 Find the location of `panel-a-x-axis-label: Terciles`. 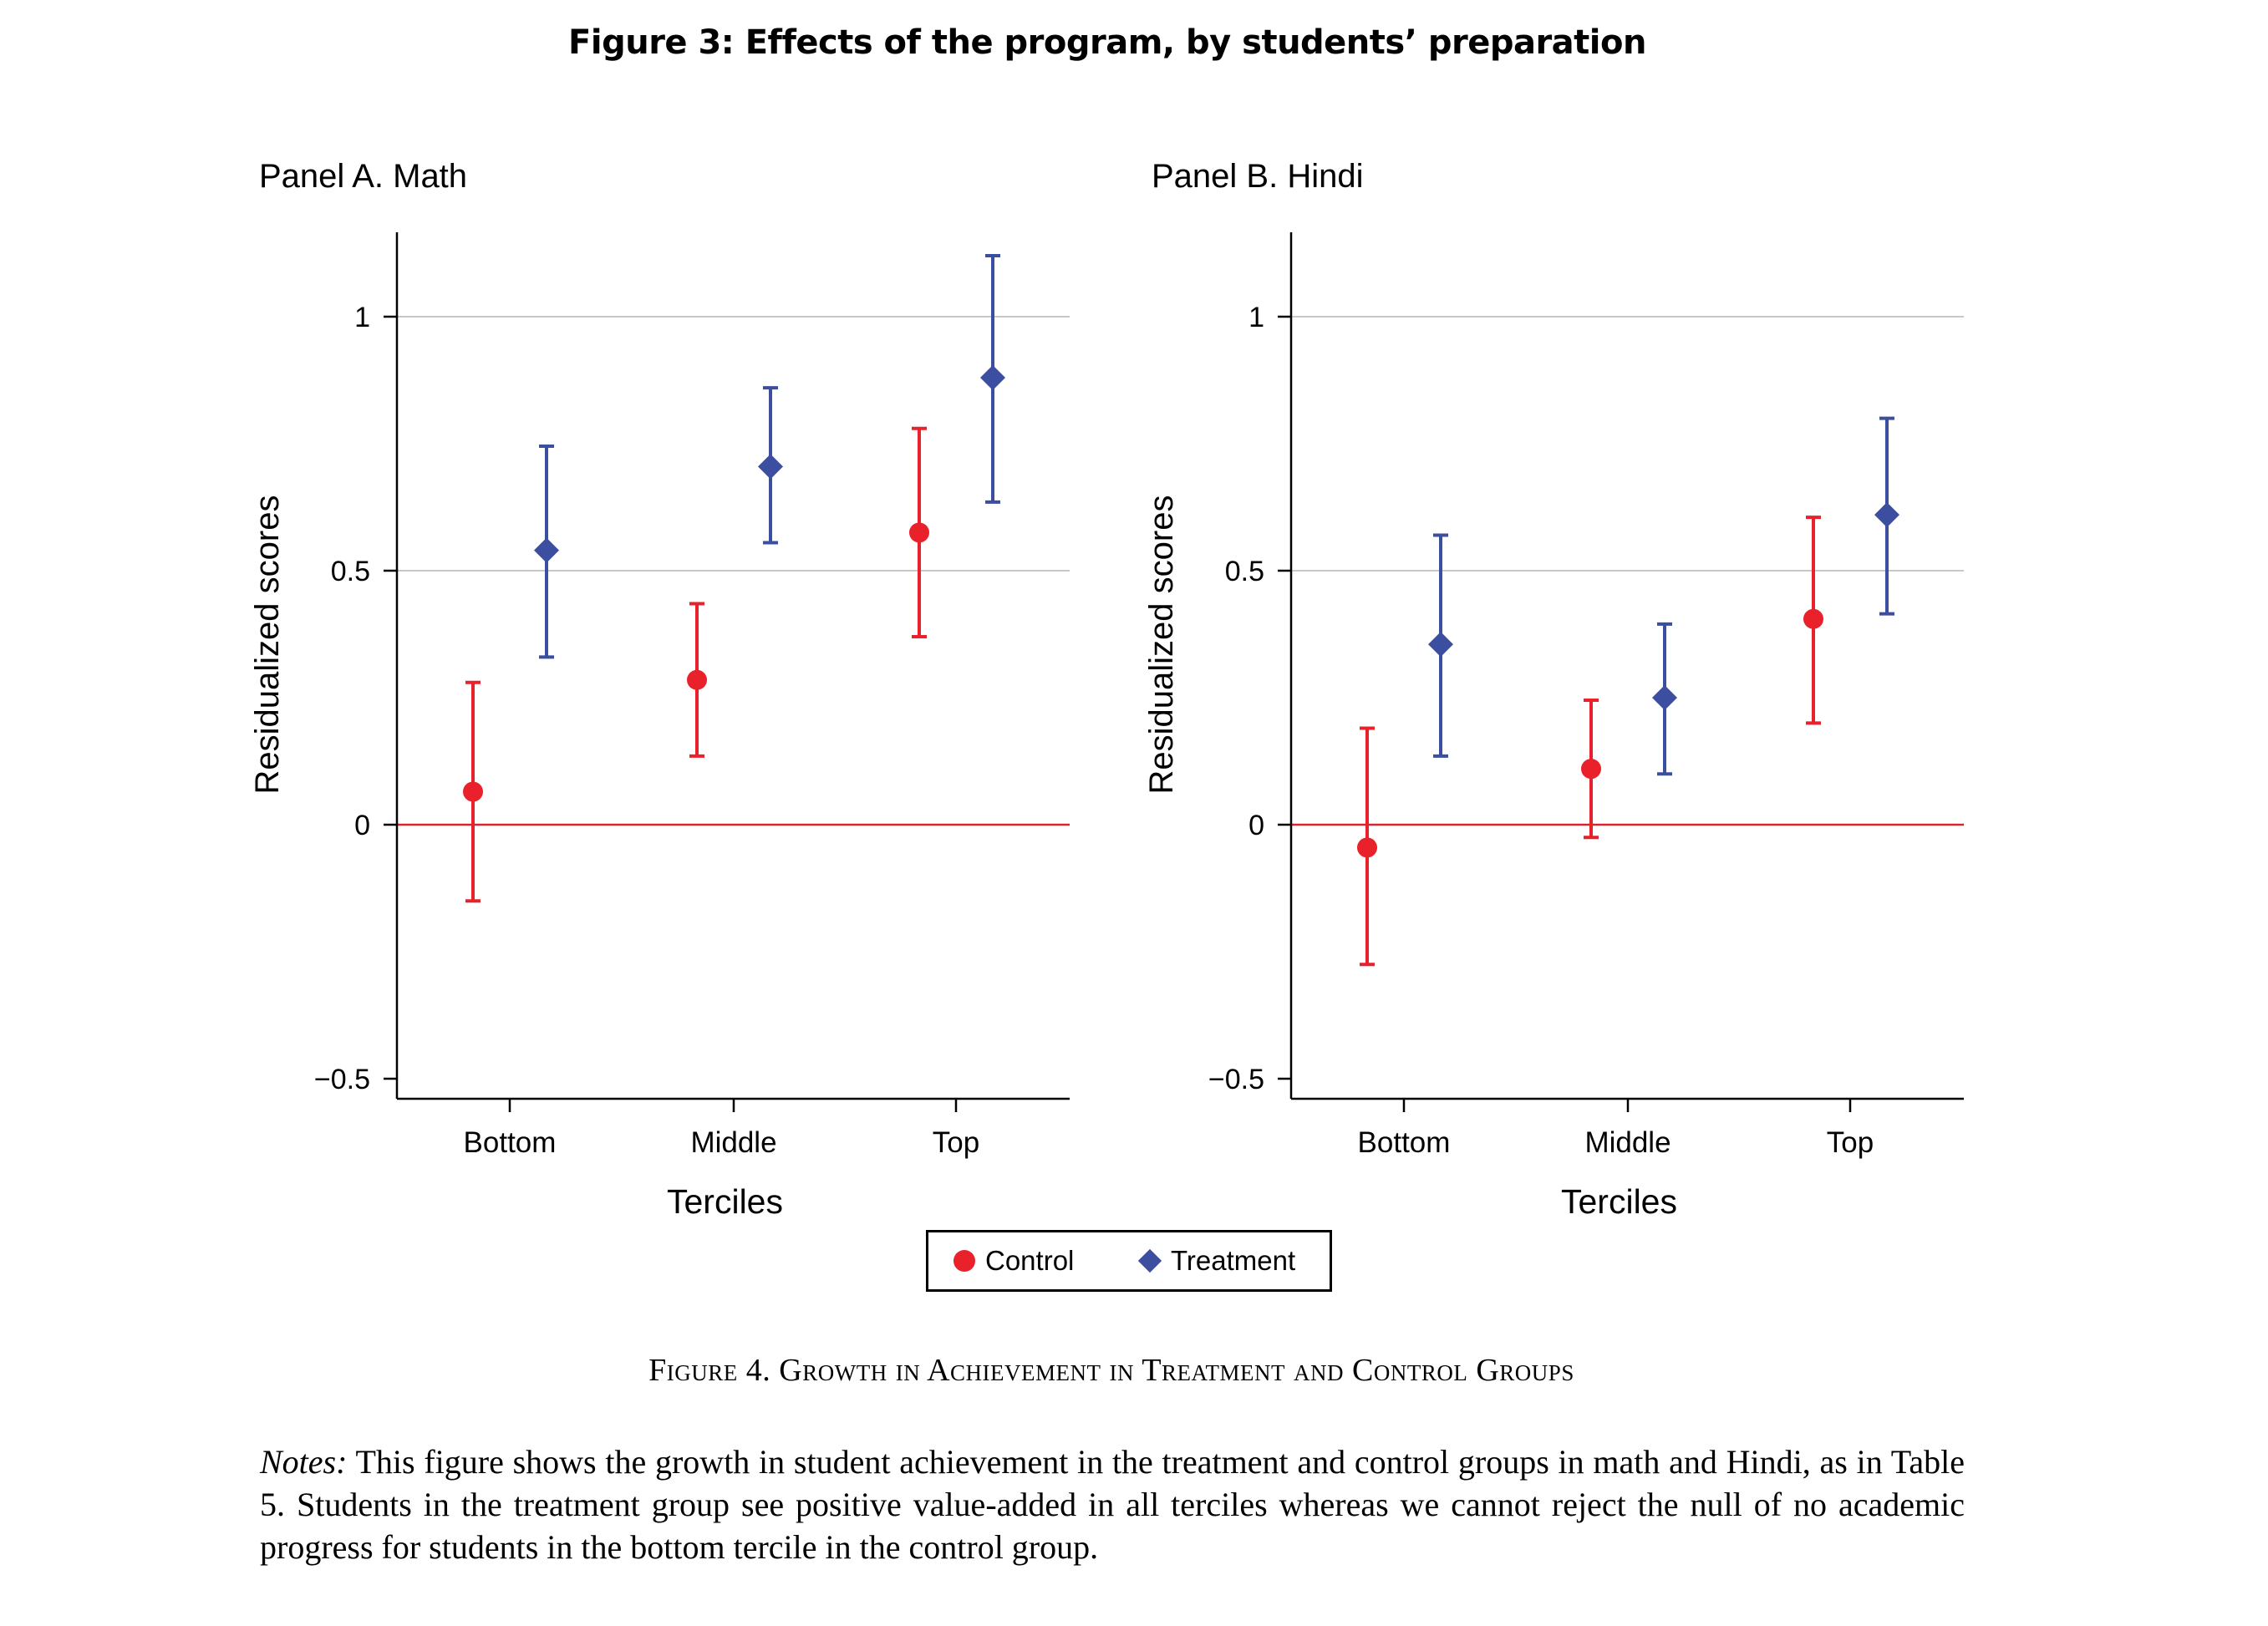

panel-a-x-axis-label: Terciles is located at coordinates (725, 1201).